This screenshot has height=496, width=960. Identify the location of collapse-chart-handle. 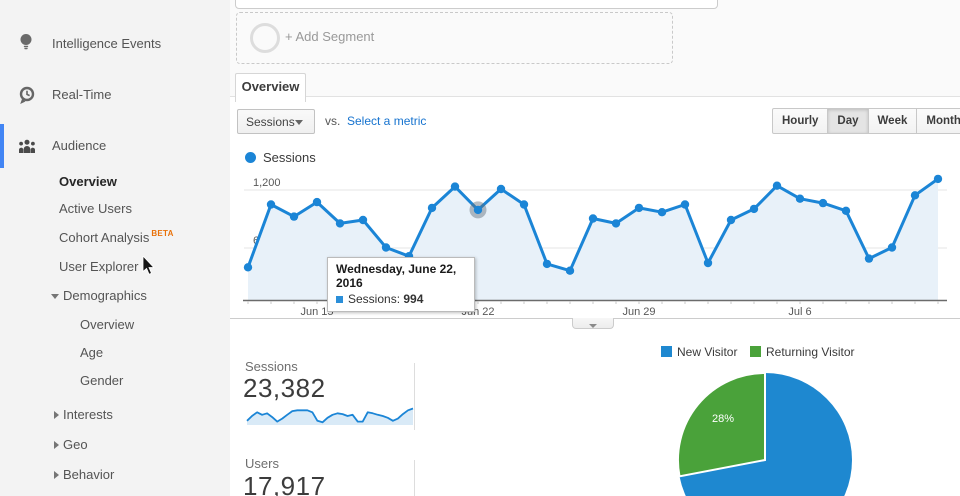
(593, 323).